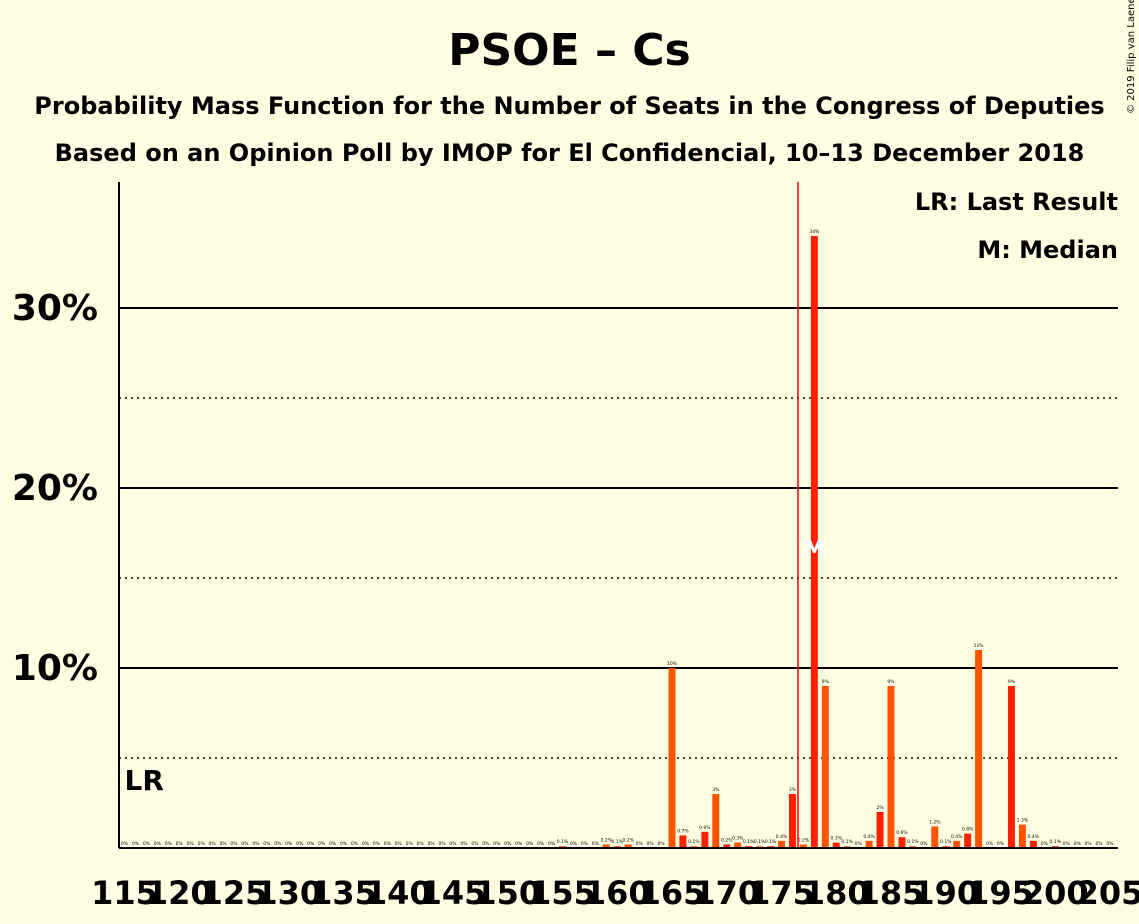 This screenshot has height=924, width=1139. What do you see at coordinates (1045, 844) in the screenshot?
I see `bar-label-199: 0%` at bounding box center [1045, 844].